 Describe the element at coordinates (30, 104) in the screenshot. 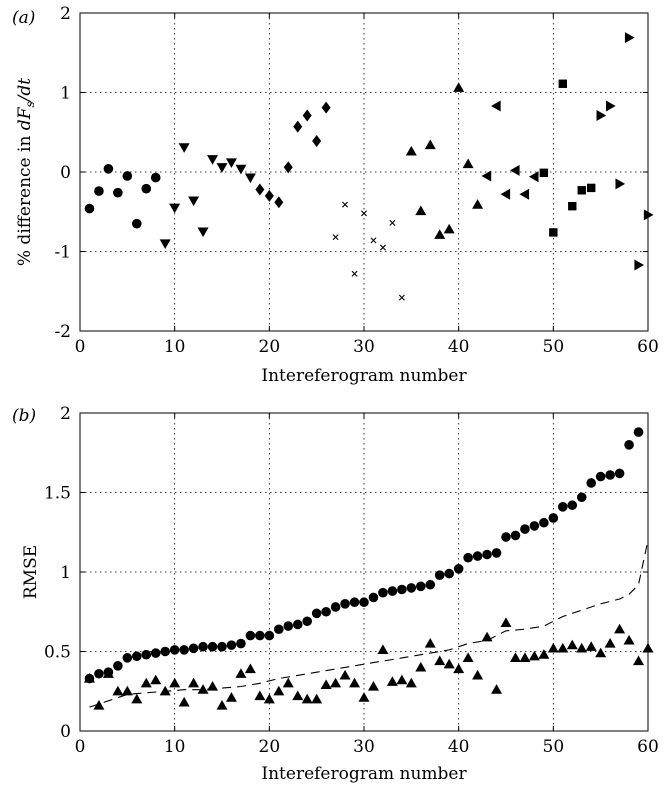

I see `panel-a-ylabel-sub: s` at that location.